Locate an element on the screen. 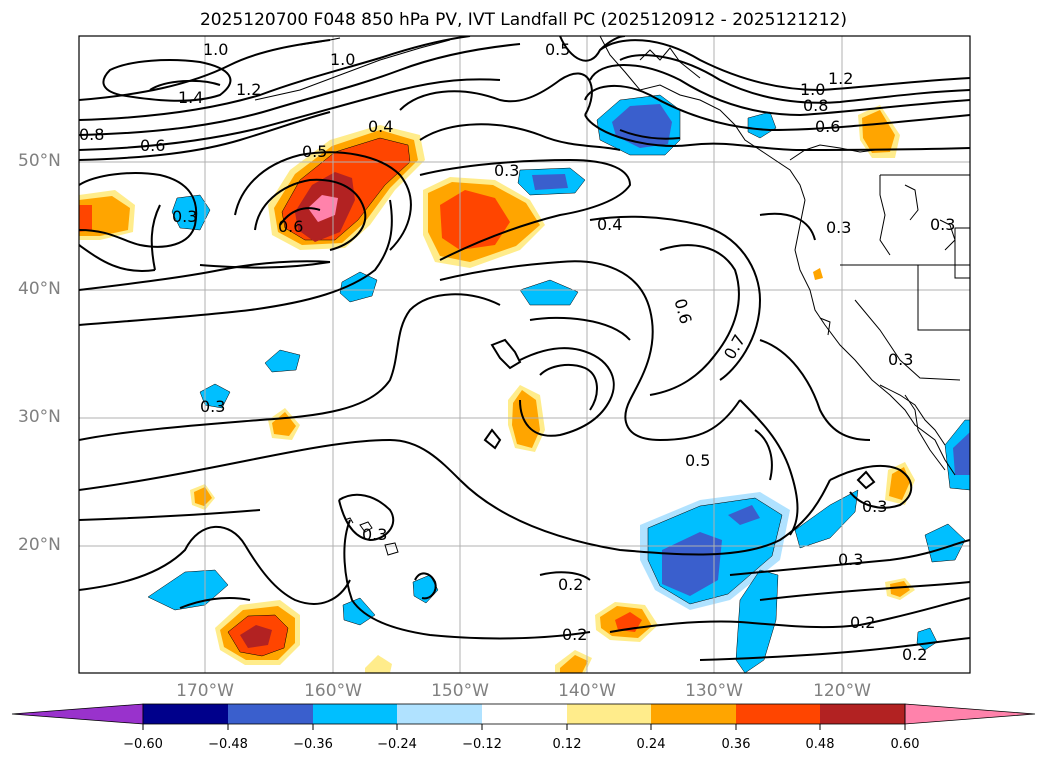  colorbar-tick-label: −0.24 is located at coordinates (397, 744).